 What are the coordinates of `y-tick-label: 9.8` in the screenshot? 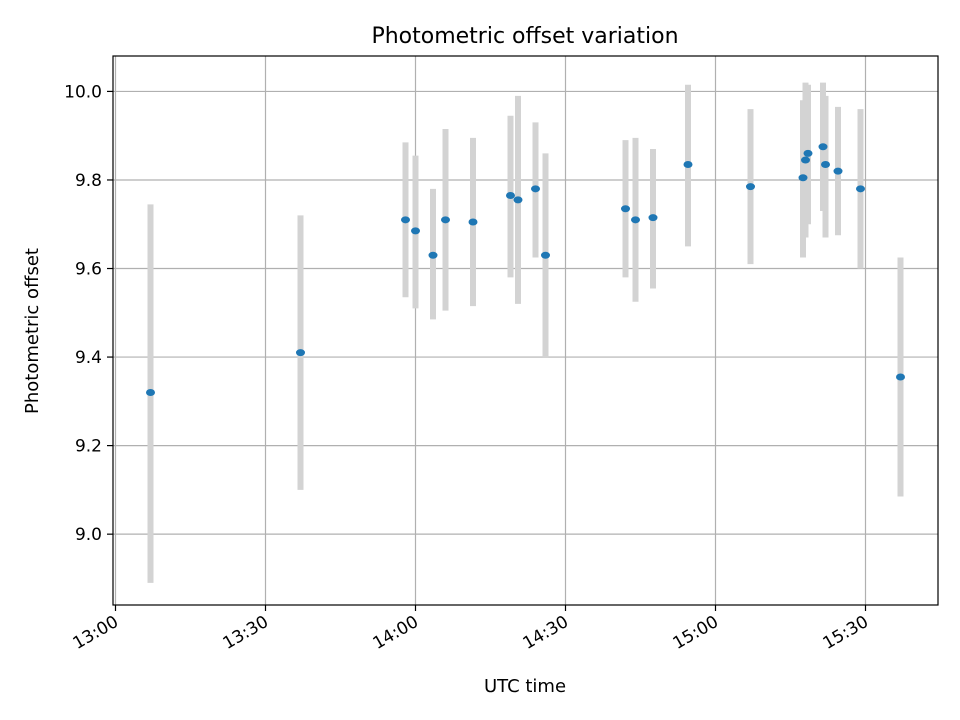 It's located at (88, 181).